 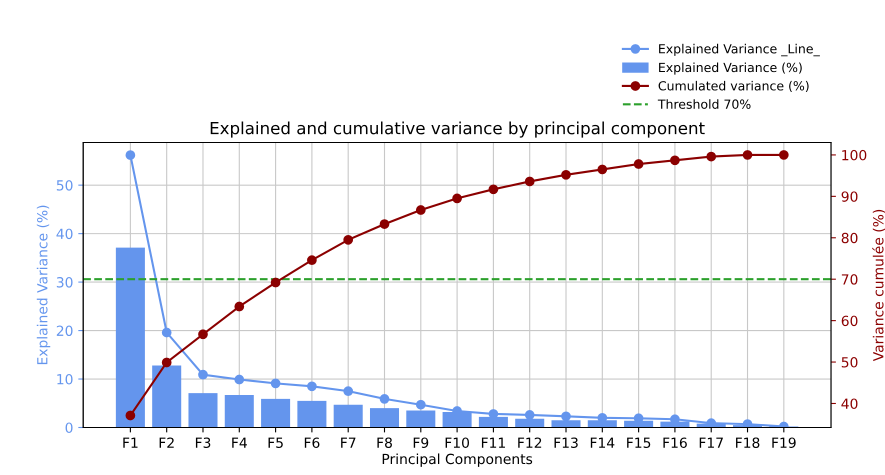 What do you see at coordinates (850, 279) in the screenshot?
I see `y2-tick-label: 70` at bounding box center [850, 279].